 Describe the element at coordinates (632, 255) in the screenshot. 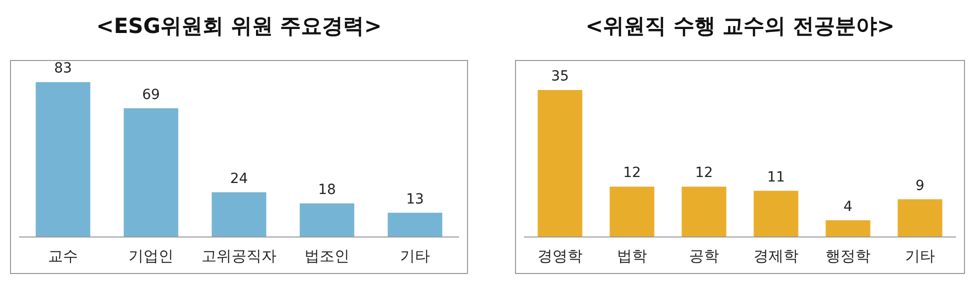

I see `x-tick-label: 법학` at that location.